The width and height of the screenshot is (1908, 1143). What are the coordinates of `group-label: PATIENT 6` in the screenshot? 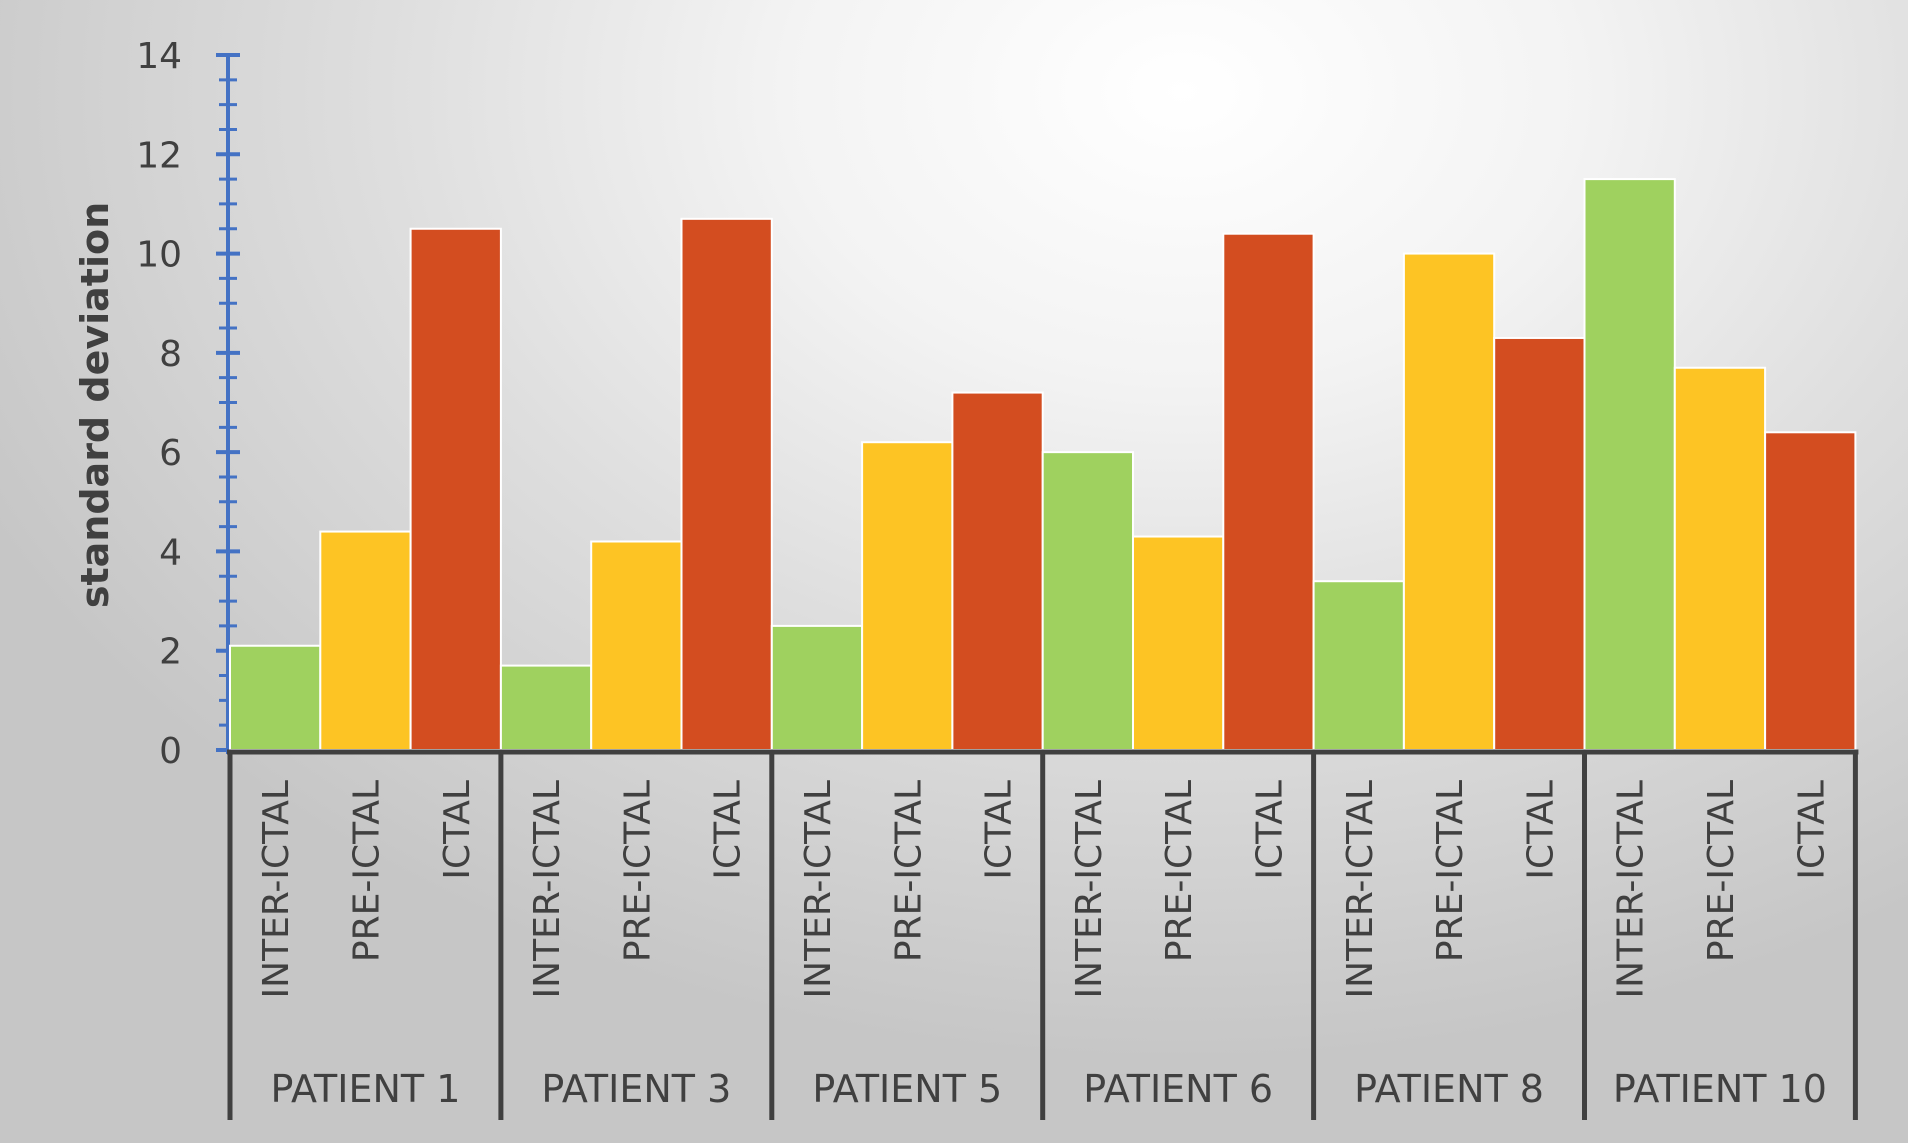 It's located at (1178, 1089).